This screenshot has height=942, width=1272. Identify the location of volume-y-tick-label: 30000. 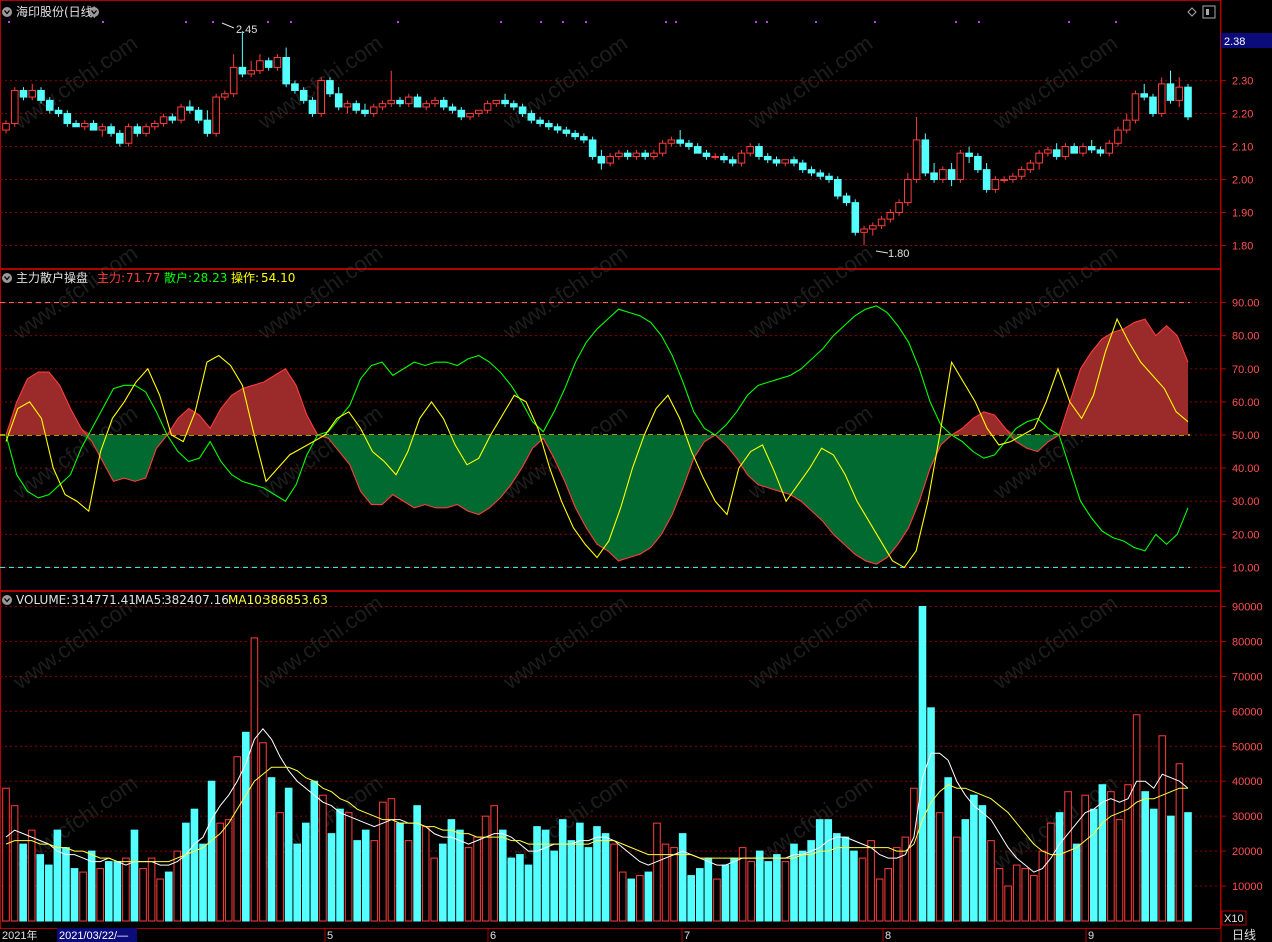
(1247, 817).